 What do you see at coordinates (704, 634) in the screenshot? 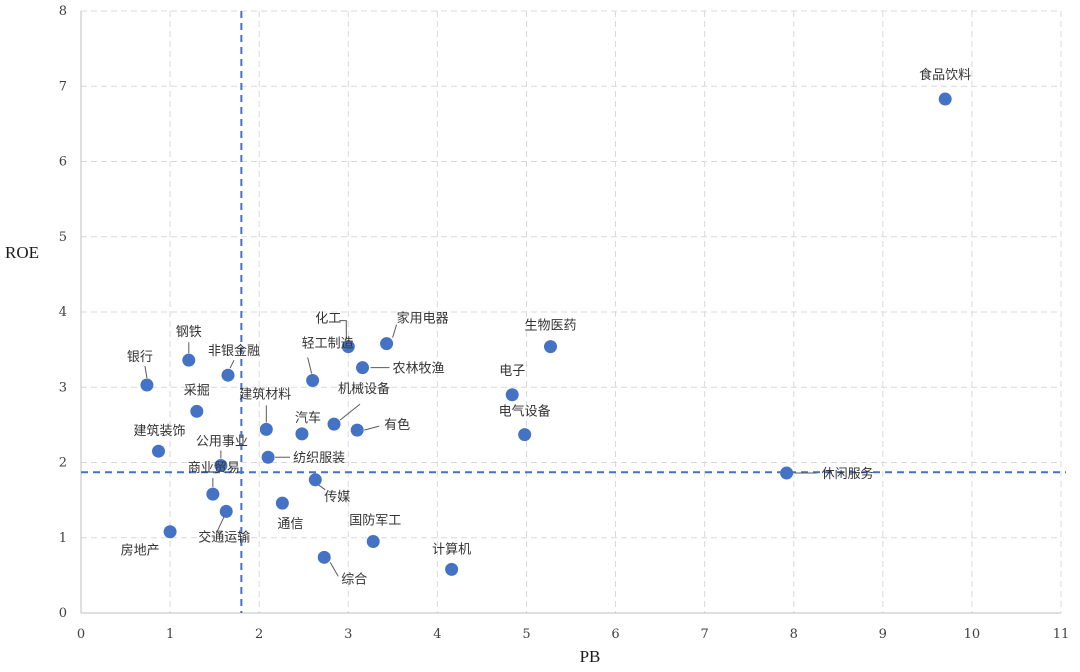
I see `x-tick-label: 7` at bounding box center [704, 634].